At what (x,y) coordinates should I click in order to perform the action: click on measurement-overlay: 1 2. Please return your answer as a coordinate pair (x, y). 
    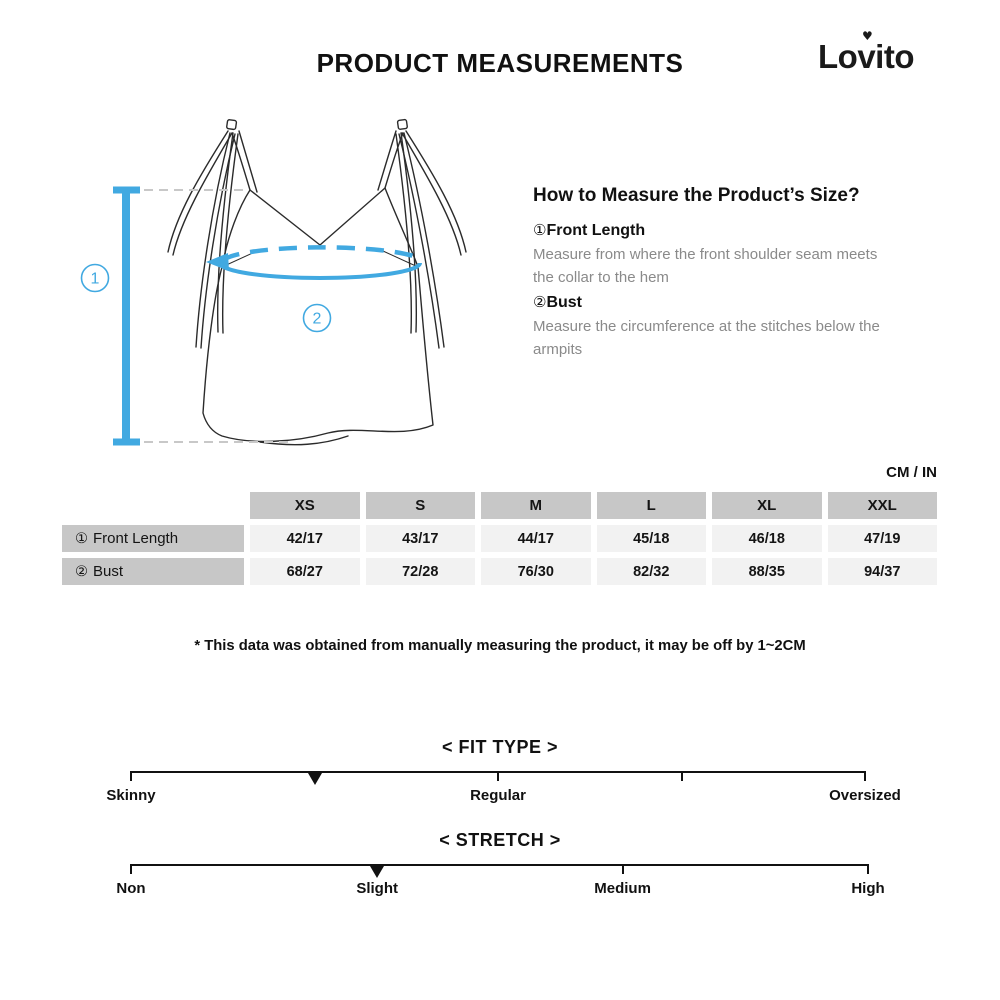
    Looking at the image, I should click on (251, 316).